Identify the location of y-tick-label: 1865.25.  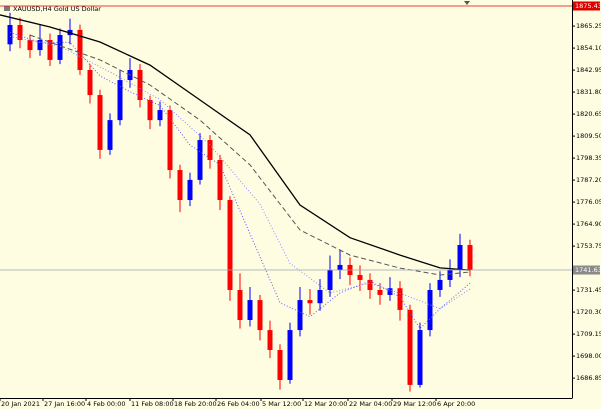
(588, 26).